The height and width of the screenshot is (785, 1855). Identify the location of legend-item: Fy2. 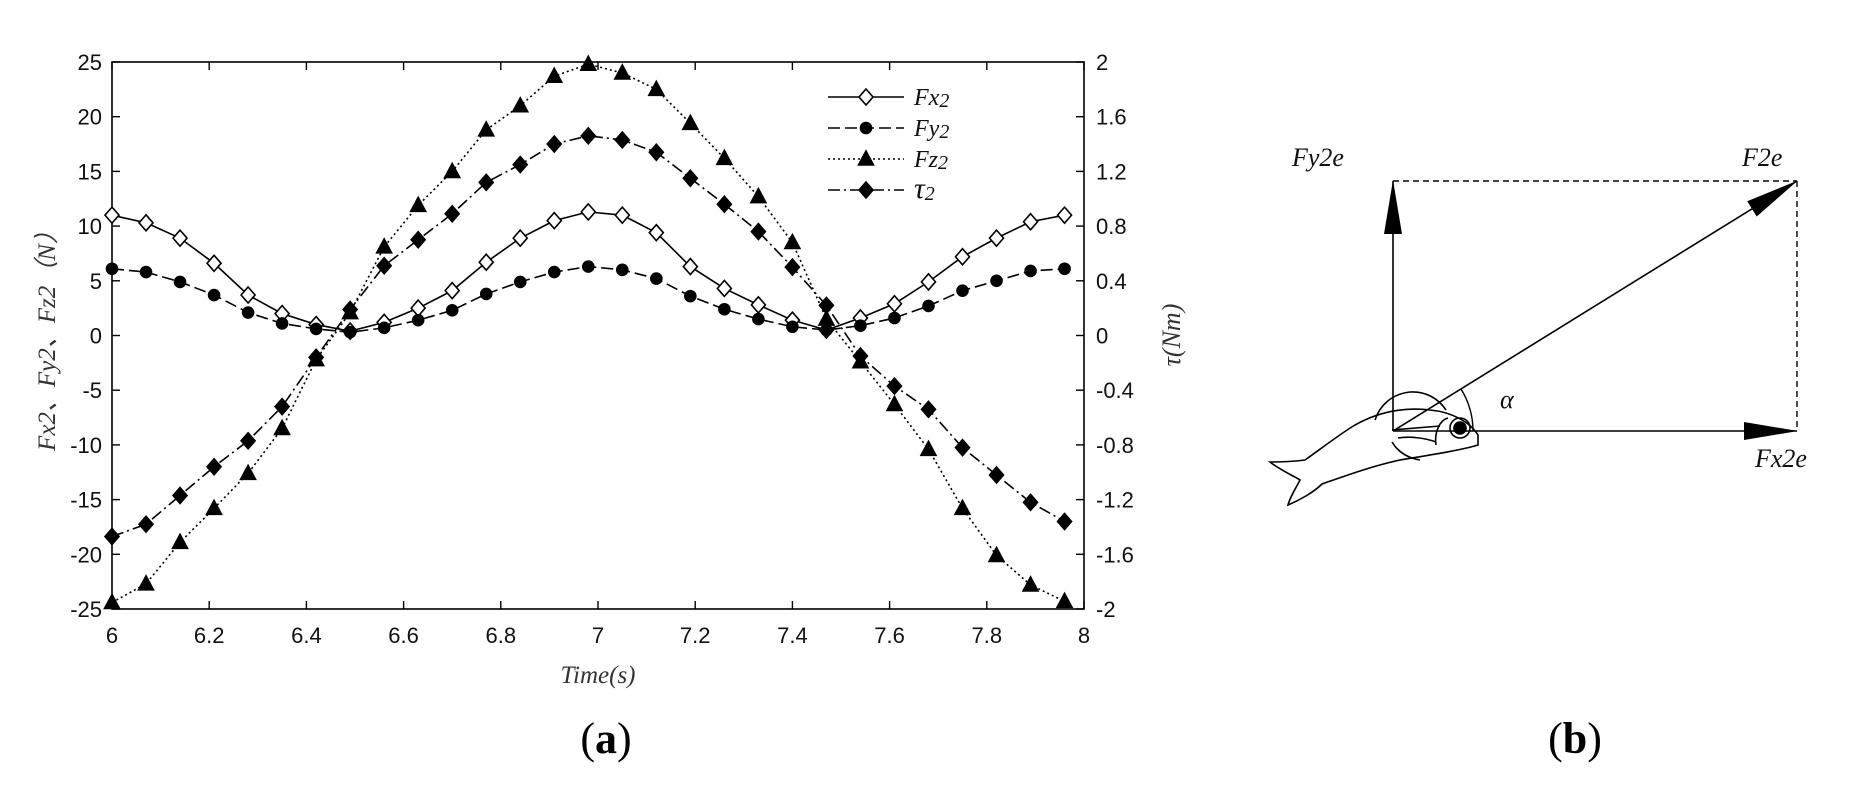
(888, 129).